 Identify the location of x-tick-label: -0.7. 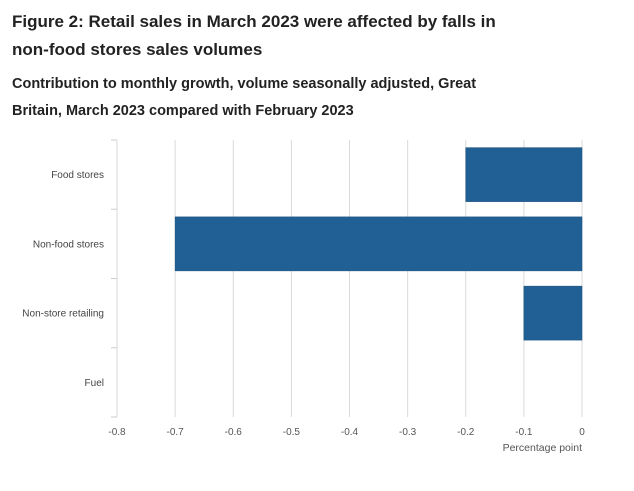
(176, 432).